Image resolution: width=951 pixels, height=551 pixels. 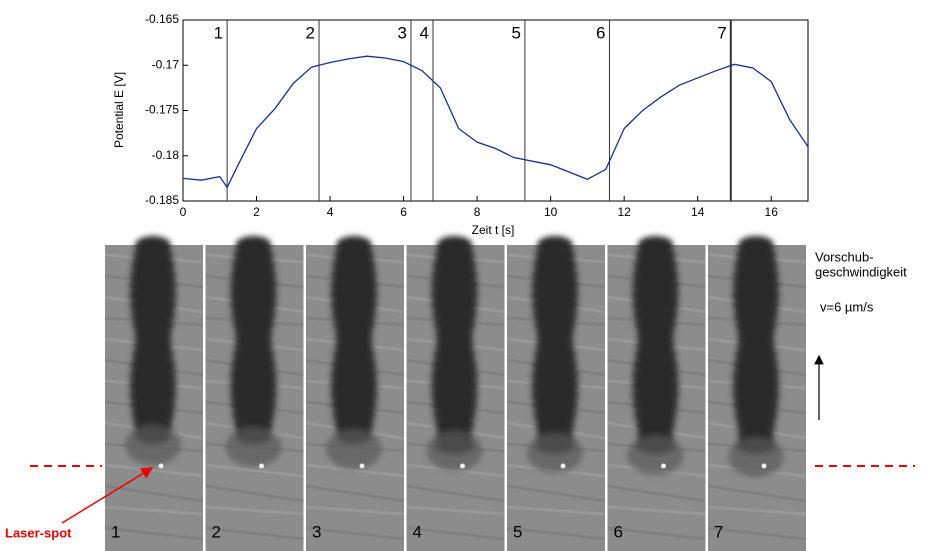 What do you see at coordinates (847, 306) in the screenshot?
I see `speed-label: v=6 µm/s` at bounding box center [847, 306].